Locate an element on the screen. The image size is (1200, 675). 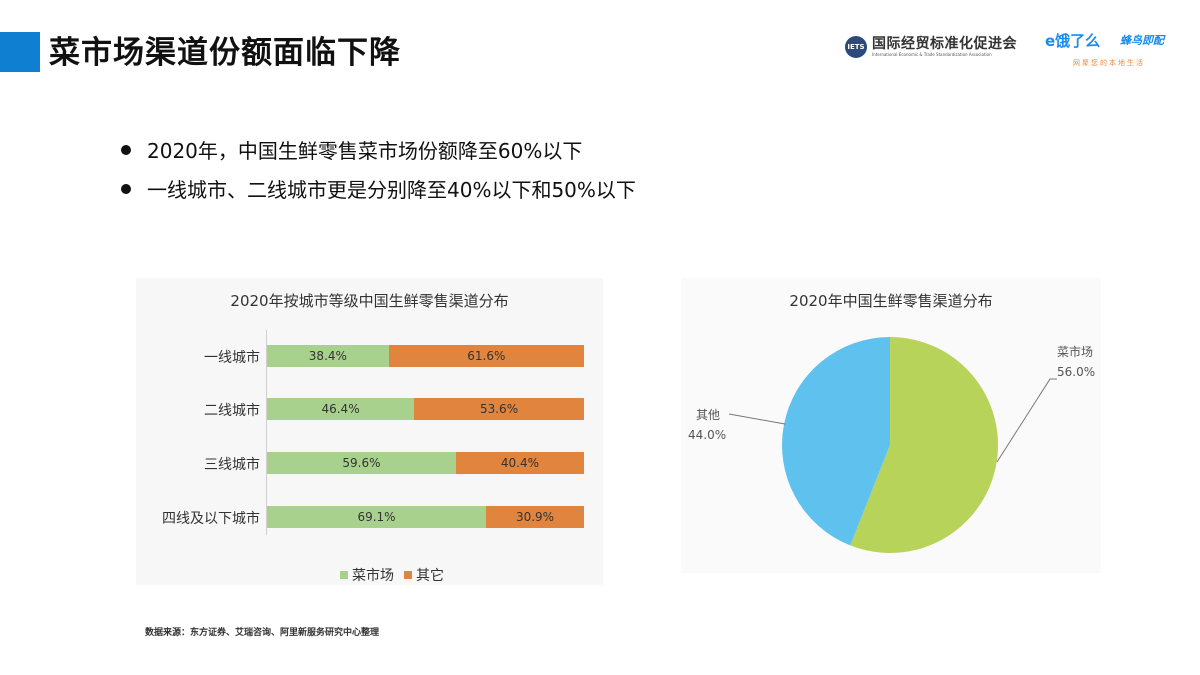
stacked-bar: 59.6% 40.4% is located at coordinates (425, 463).